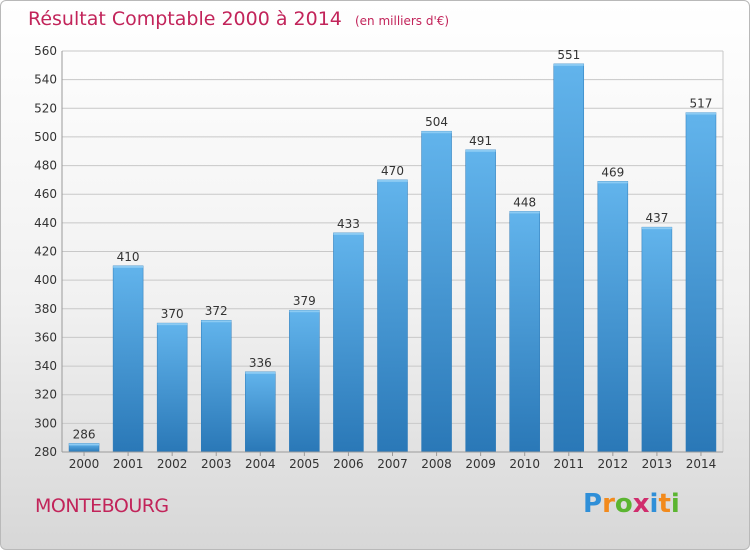 The width and height of the screenshot is (750, 550). What do you see at coordinates (45, 309) in the screenshot?
I see `y-tick-label: 380` at bounding box center [45, 309].